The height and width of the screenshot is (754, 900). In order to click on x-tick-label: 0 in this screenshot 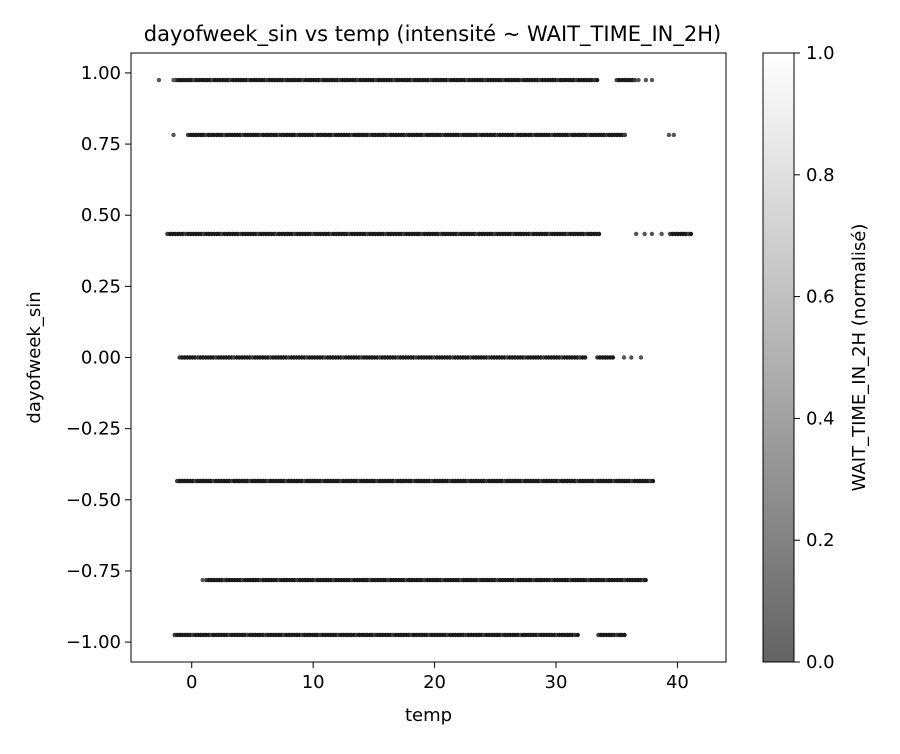, I will do `click(191, 682)`.